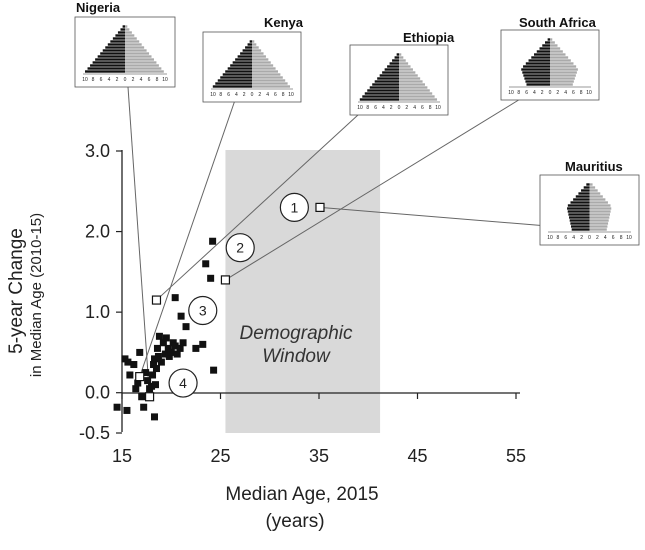 Image resolution: width=645 pixels, height=550 pixels. Describe the element at coordinates (238, 295) in the screenshot. I see `circled-labels-layer: 1 2 3 4` at that location.